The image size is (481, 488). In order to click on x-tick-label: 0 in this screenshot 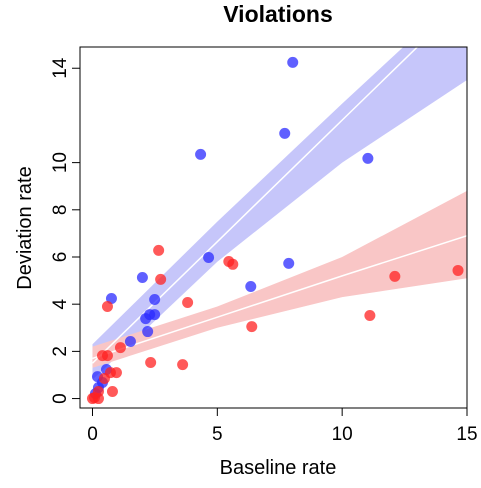, I will do `click(92, 434)`.